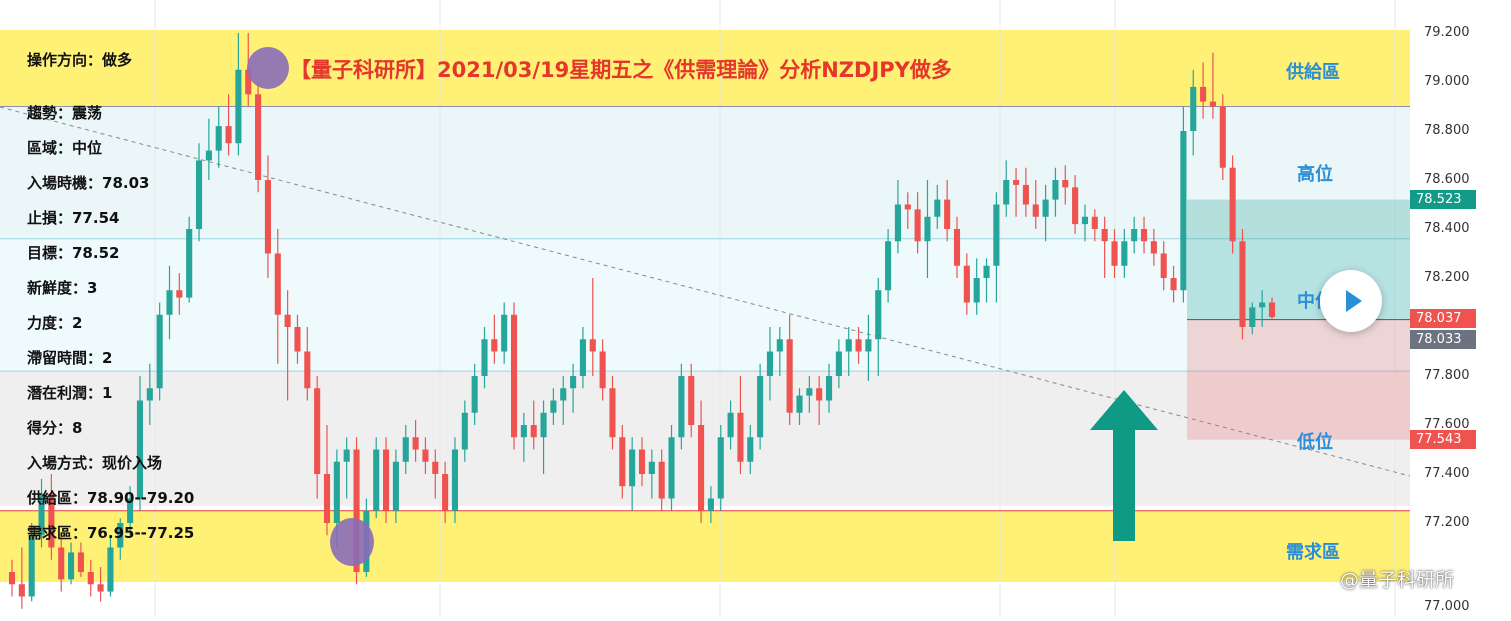 The height and width of the screenshot is (621, 1511). What do you see at coordinates (1447, 32) in the screenshot?
I see `y-tick: 79.200` at bounding box center [1447, 32].